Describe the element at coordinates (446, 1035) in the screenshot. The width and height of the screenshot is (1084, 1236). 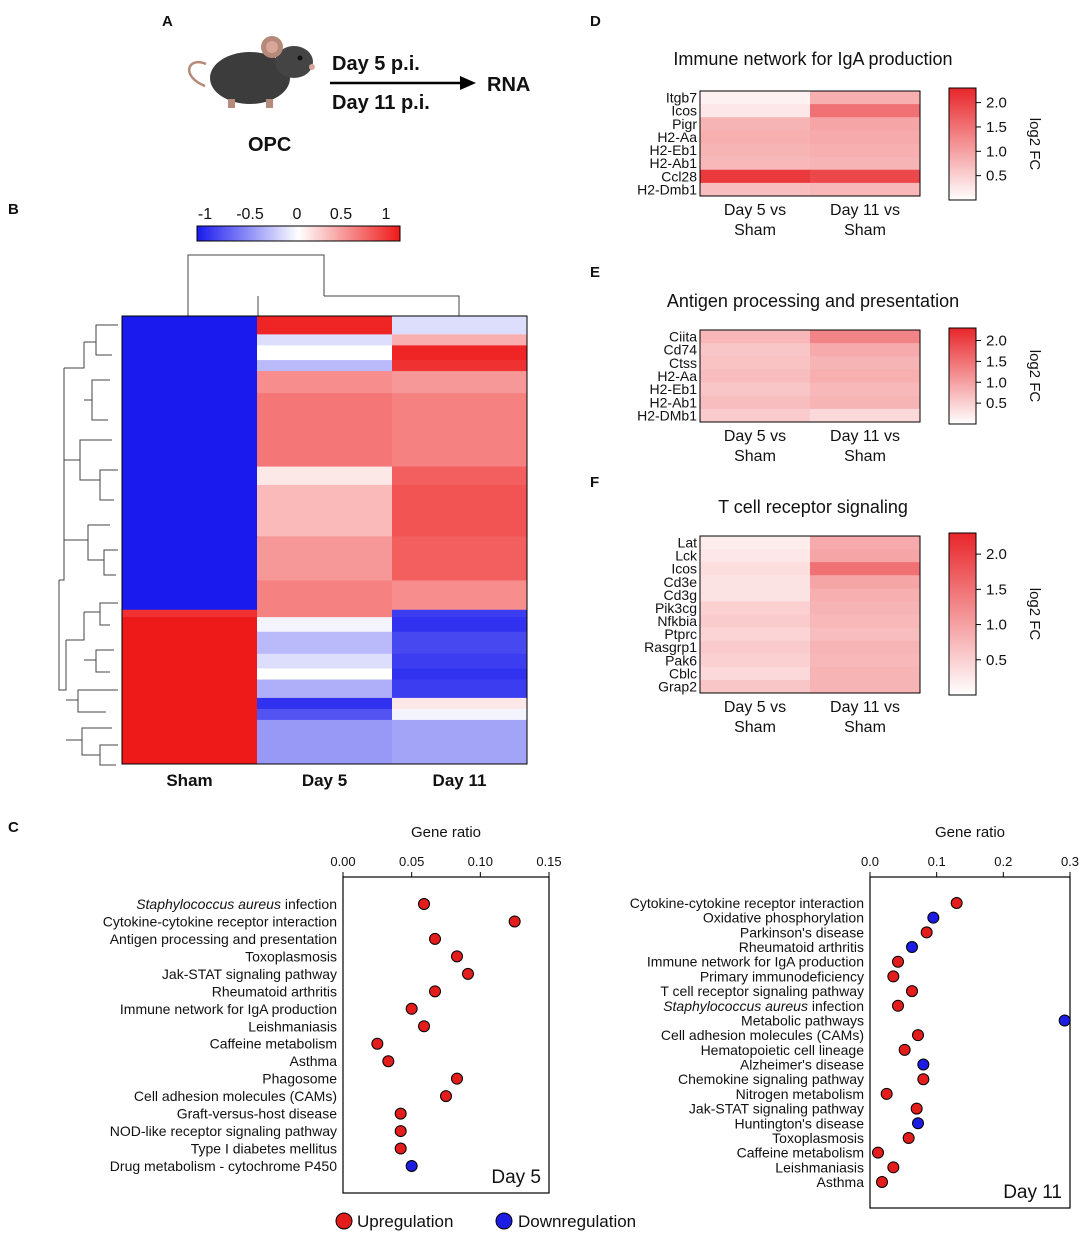
I see `dotplot-frame` at that location.